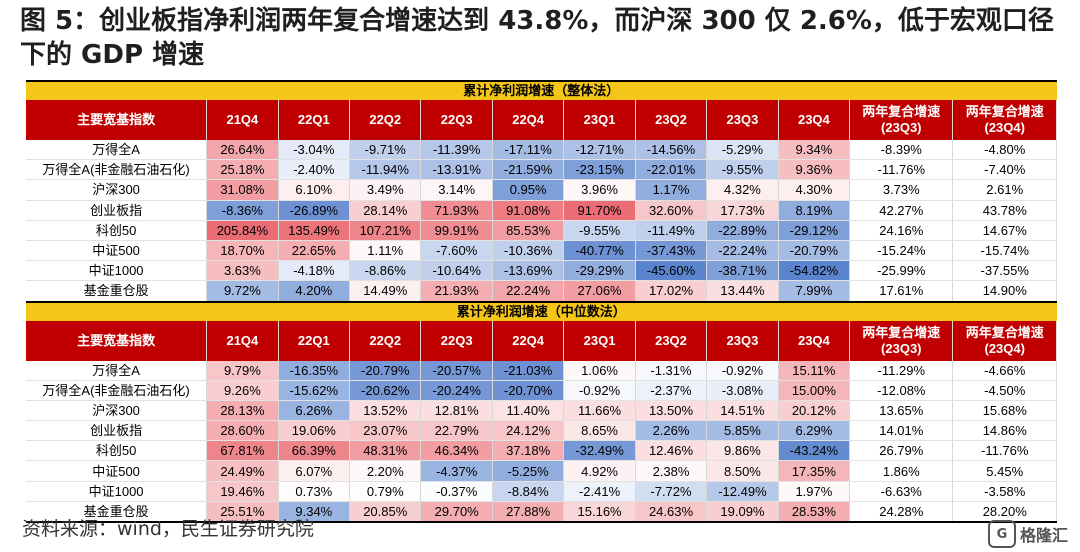 This screenshot has height=552, width=1080. Describe the element at coordinates (314, 150) in the screenshot. I see `value-cell: -3.04%` at that location.